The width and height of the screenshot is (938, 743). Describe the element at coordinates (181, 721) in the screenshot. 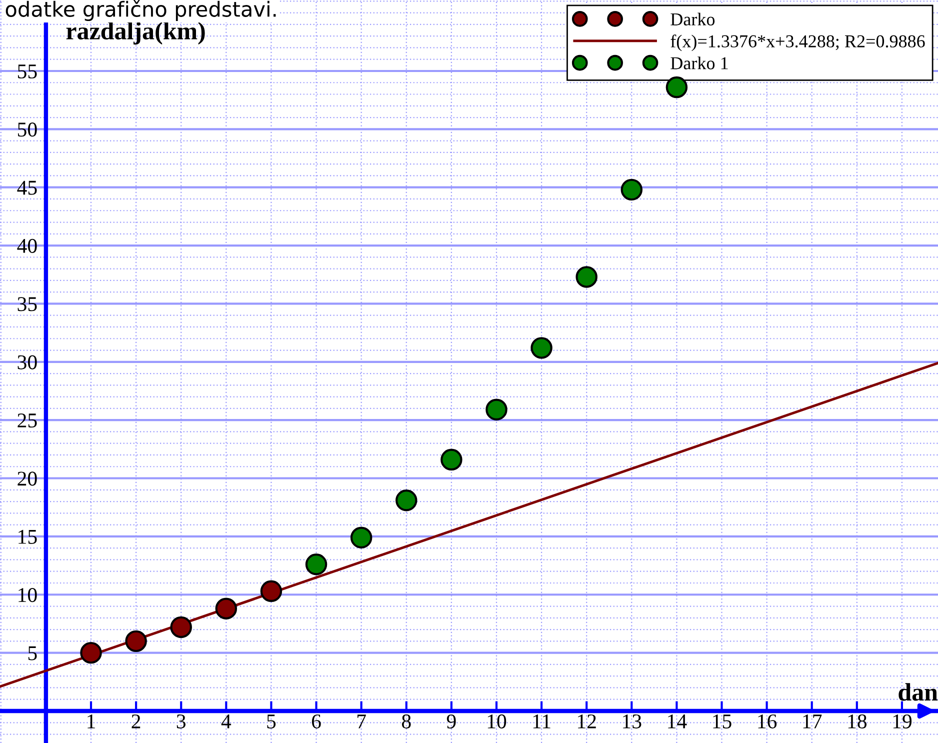

I see `x-tick-label: 3` at that location.